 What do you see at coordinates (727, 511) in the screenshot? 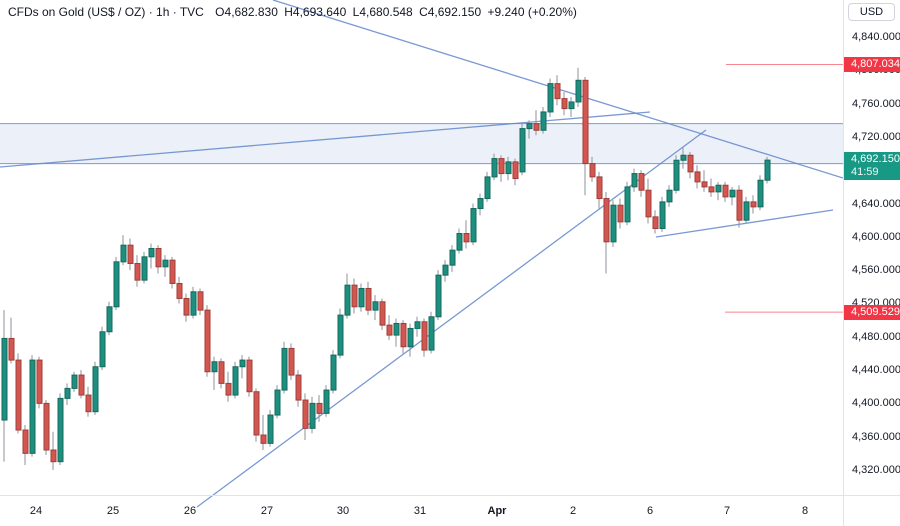
I see `time-tick-label: 7` at bounding box center [727, 511].